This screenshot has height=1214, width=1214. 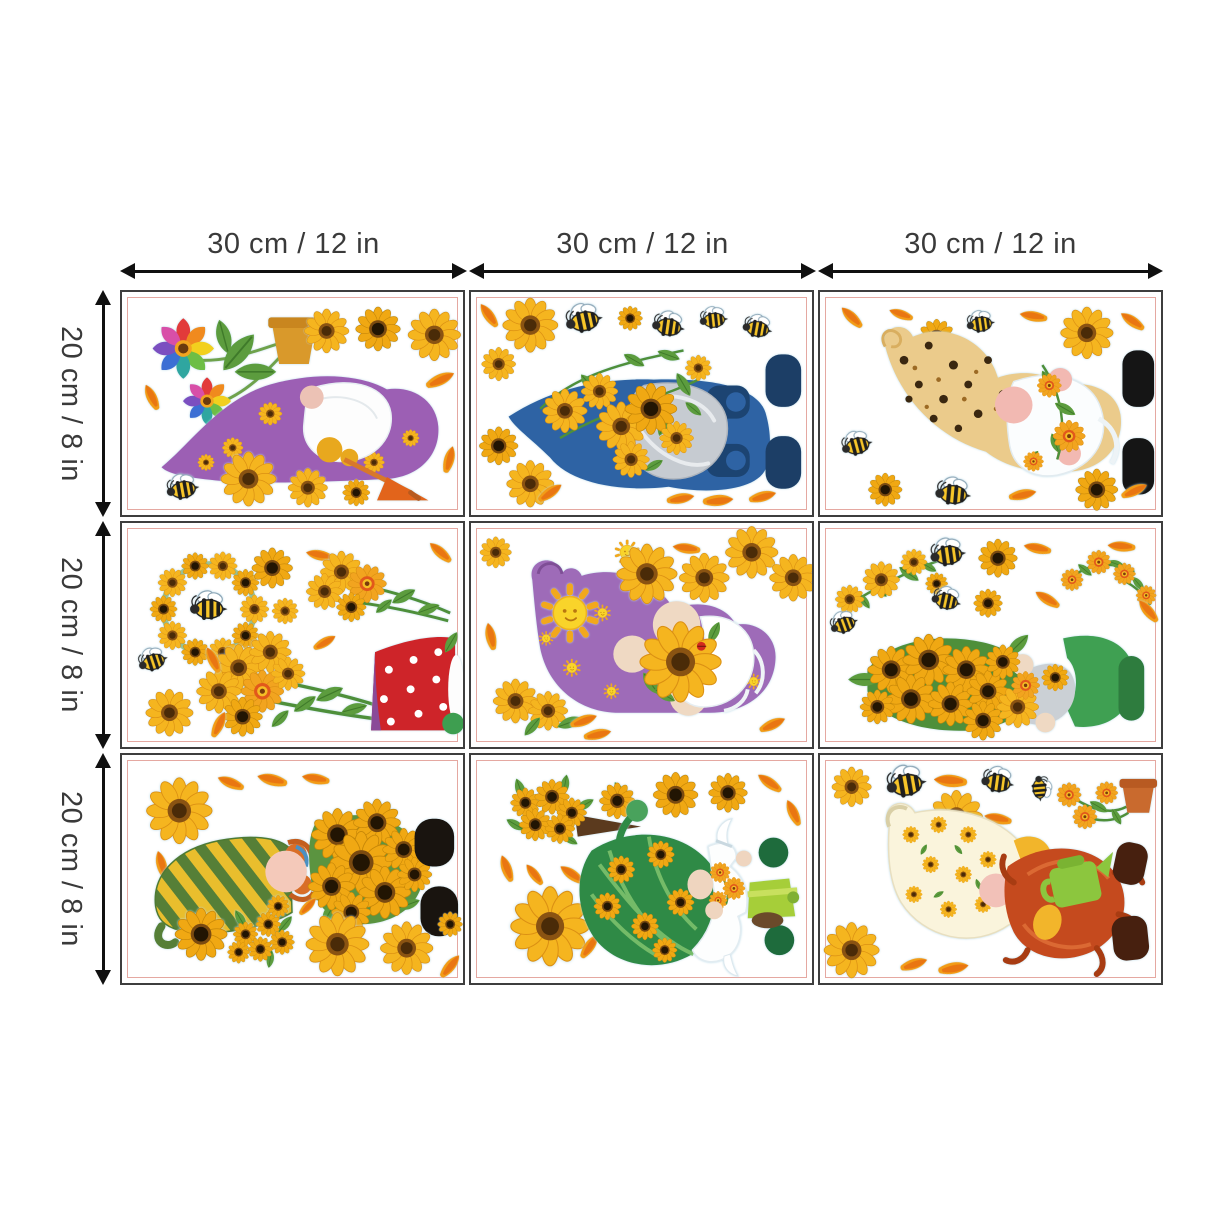 What do you see at coordinates (293, 244) in the screenshot?
I see `top-size-label-1: 30 cm / 12 in` at bounding box center [293, 244].